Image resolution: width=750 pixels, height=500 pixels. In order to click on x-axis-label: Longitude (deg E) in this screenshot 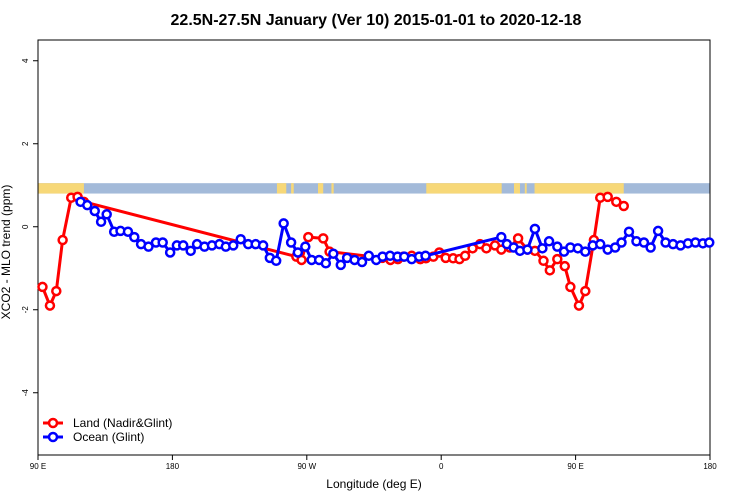, I will do `click(373, 484)`.